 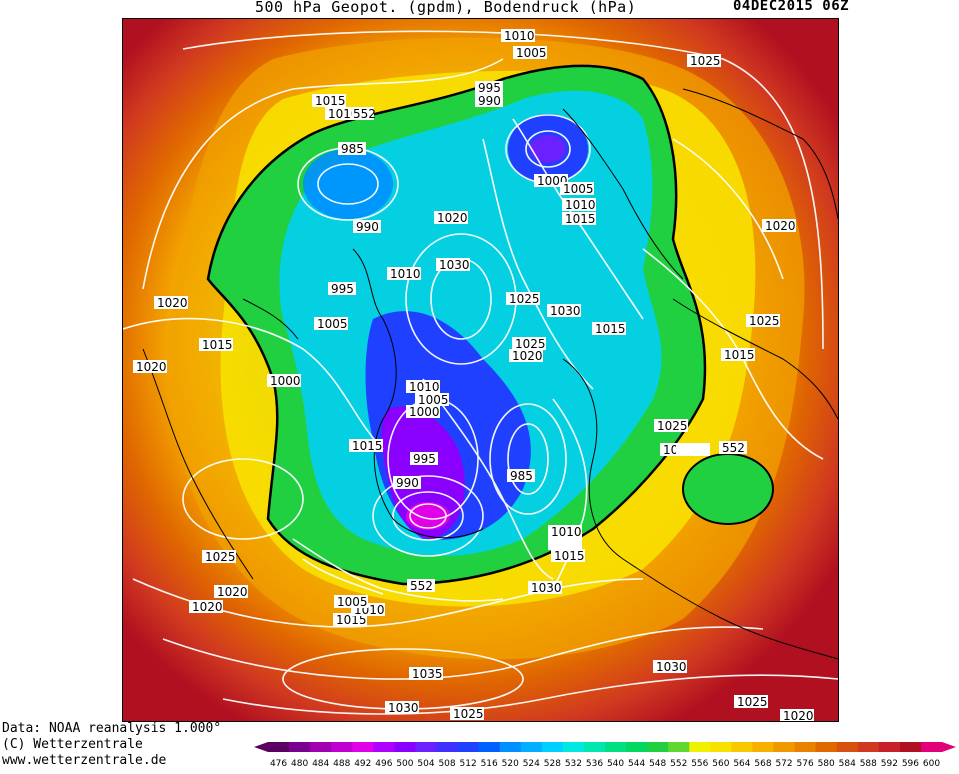 I want to click on svg-text: 990, so click(x=489, y=101).